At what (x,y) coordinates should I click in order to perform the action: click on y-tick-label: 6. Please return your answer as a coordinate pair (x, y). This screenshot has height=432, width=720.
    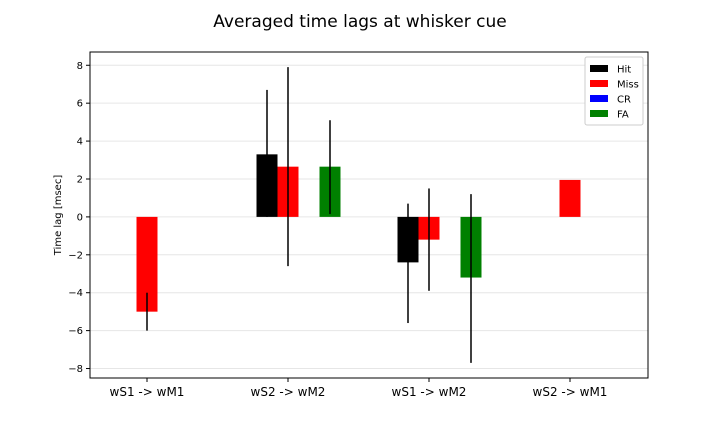
    Looking at the image, I should click on (80, 104).